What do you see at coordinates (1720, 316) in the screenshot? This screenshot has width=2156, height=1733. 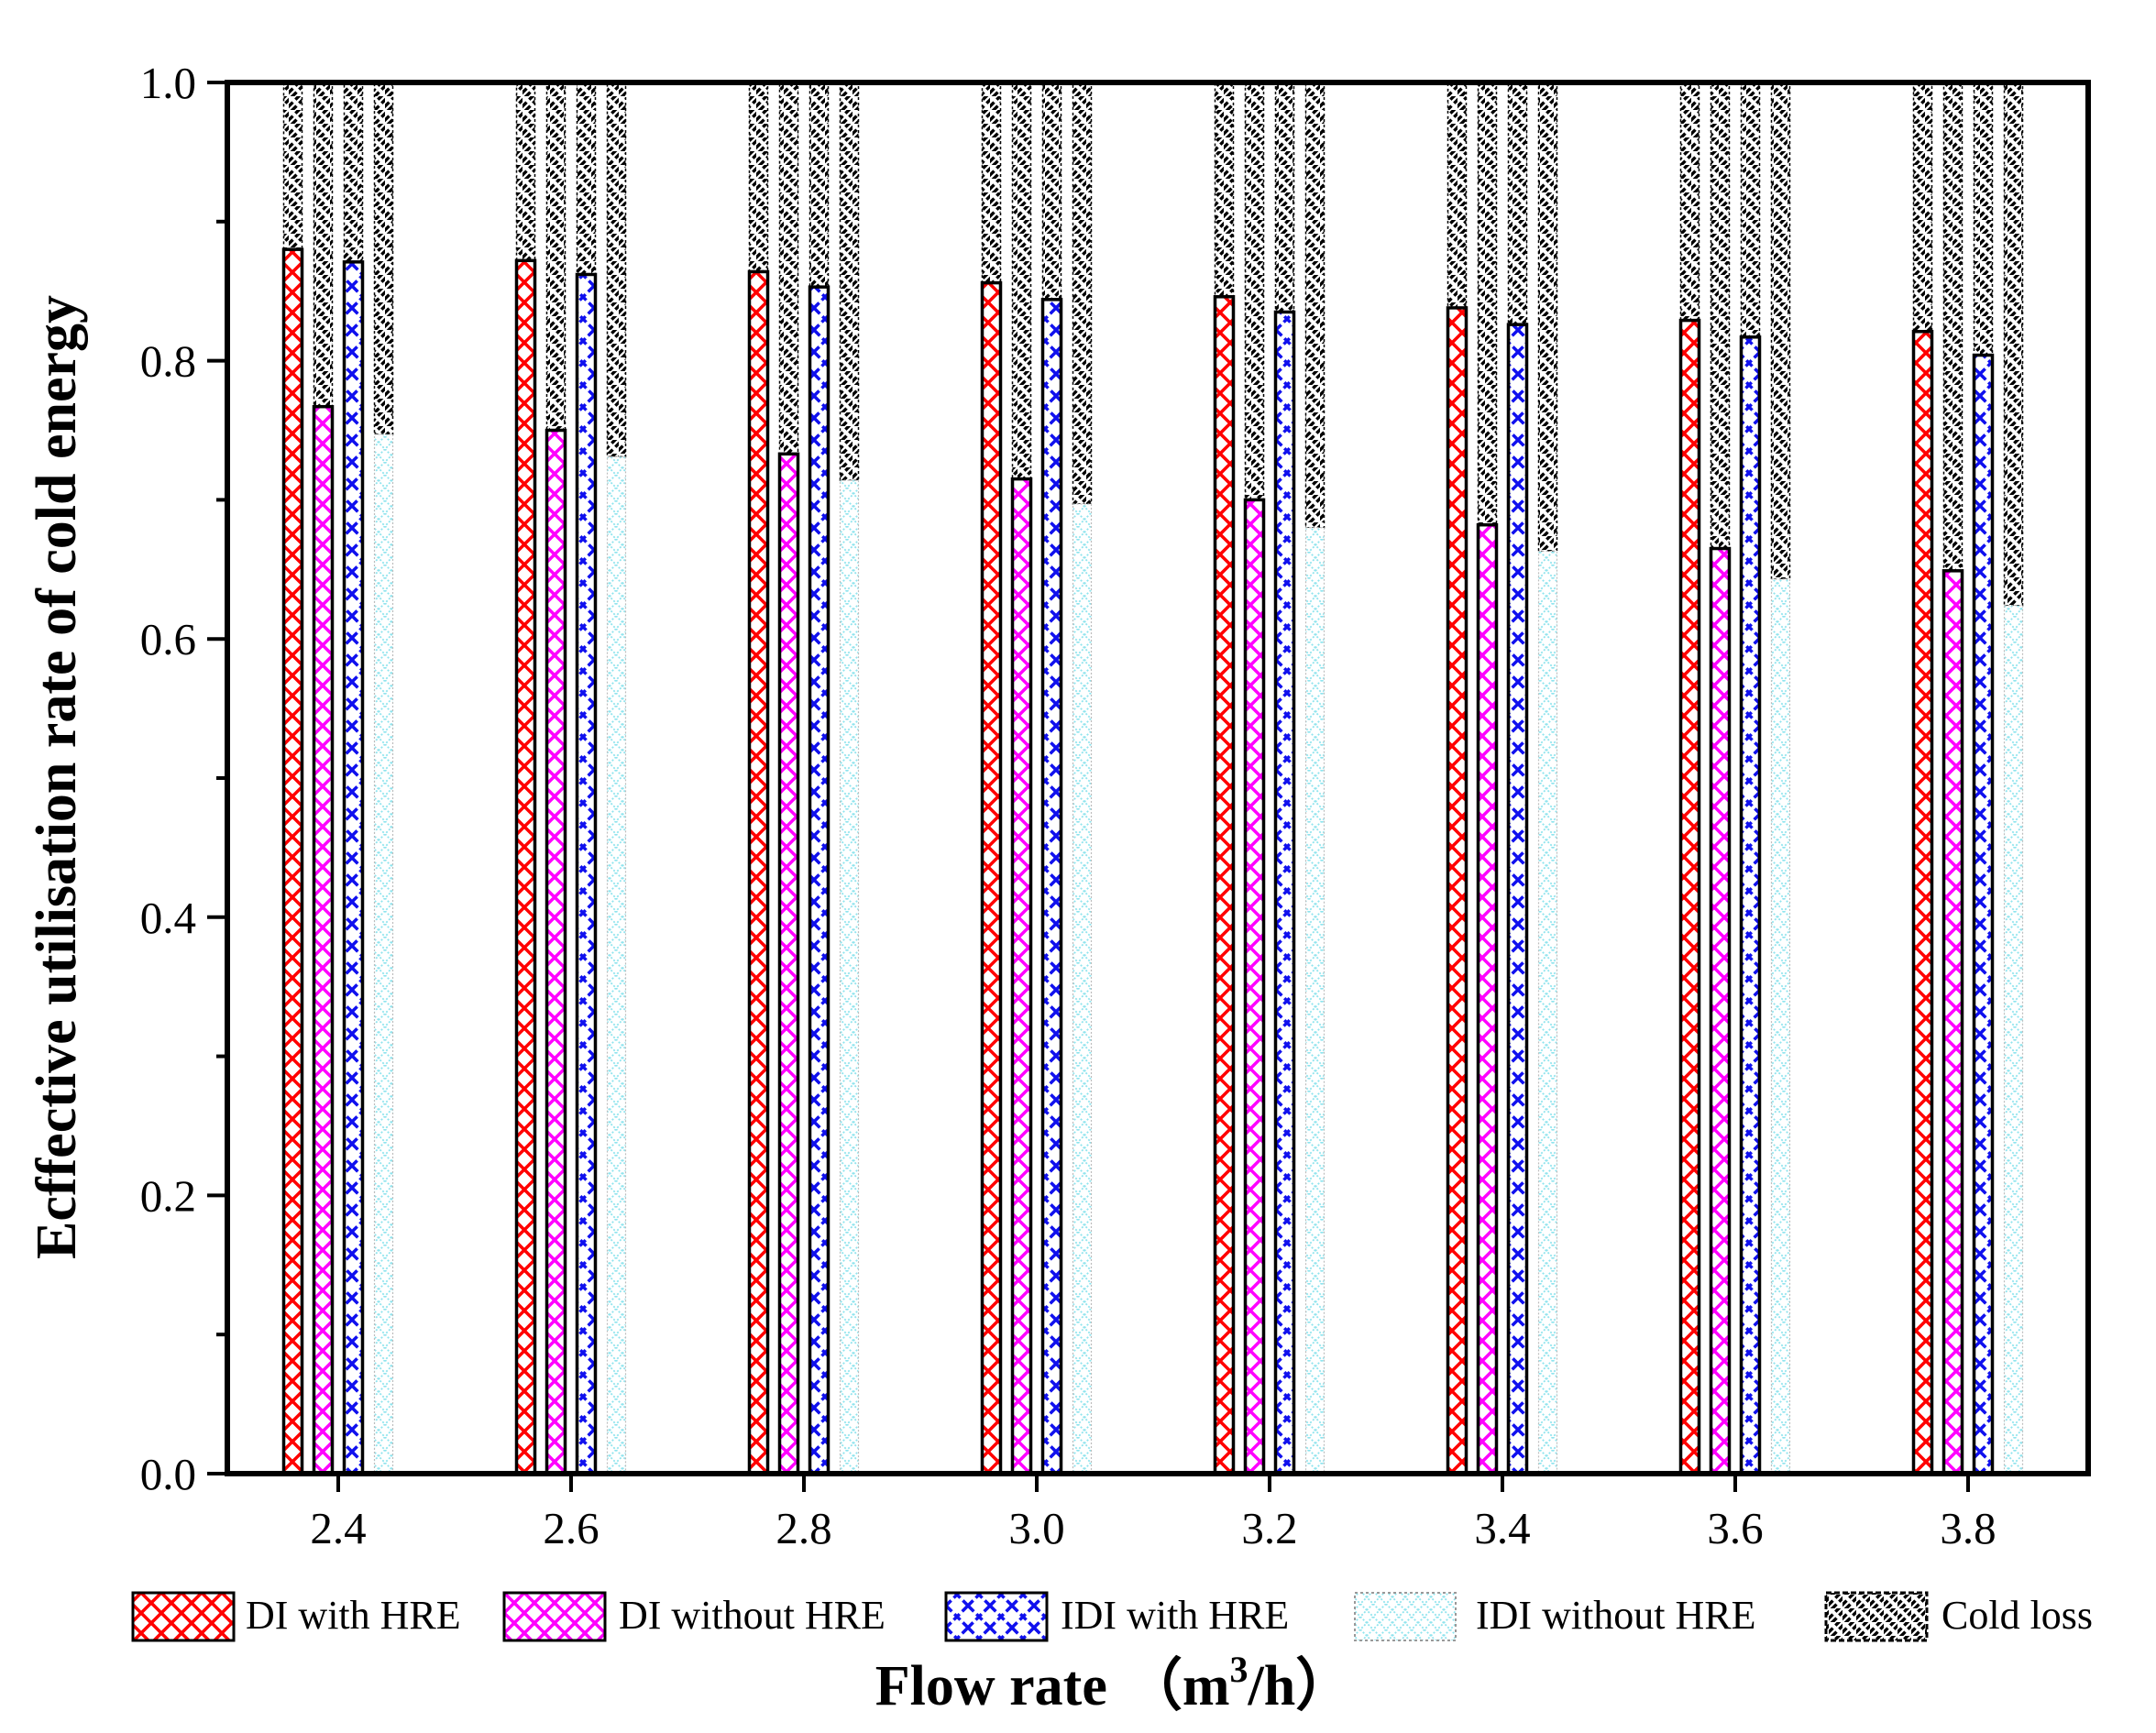 I see `bar-cold-loss-di-without-hre-3.6` at bounding box center [1720, 316].